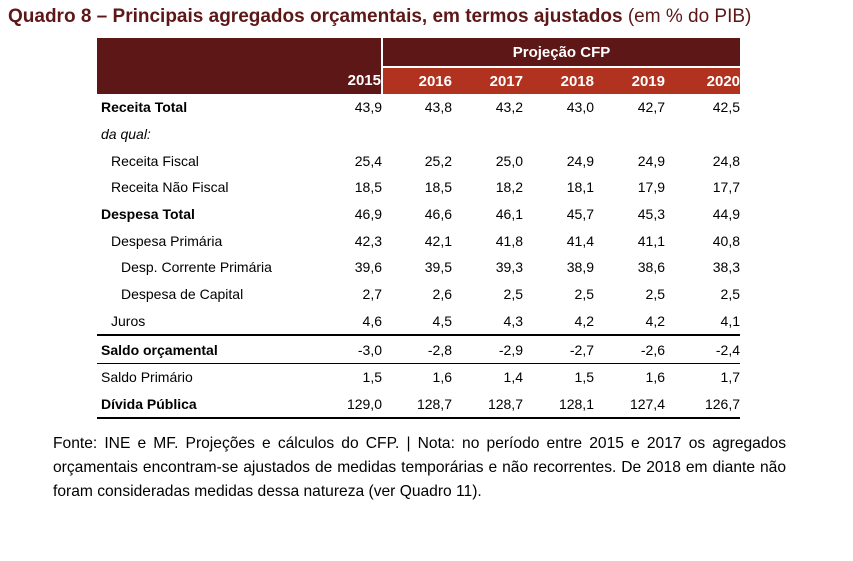 The width and height of the screenshot is (853, 561). Describe the element at coordinates (655, 320) in the screenshot. I see `cell-2019: 4,2` at that location.